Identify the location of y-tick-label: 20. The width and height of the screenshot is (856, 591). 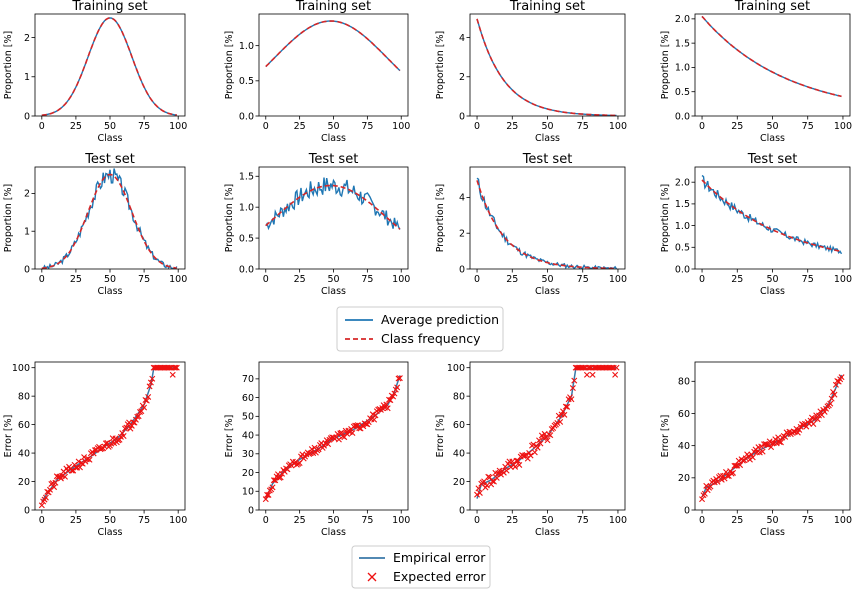
(248, 473).